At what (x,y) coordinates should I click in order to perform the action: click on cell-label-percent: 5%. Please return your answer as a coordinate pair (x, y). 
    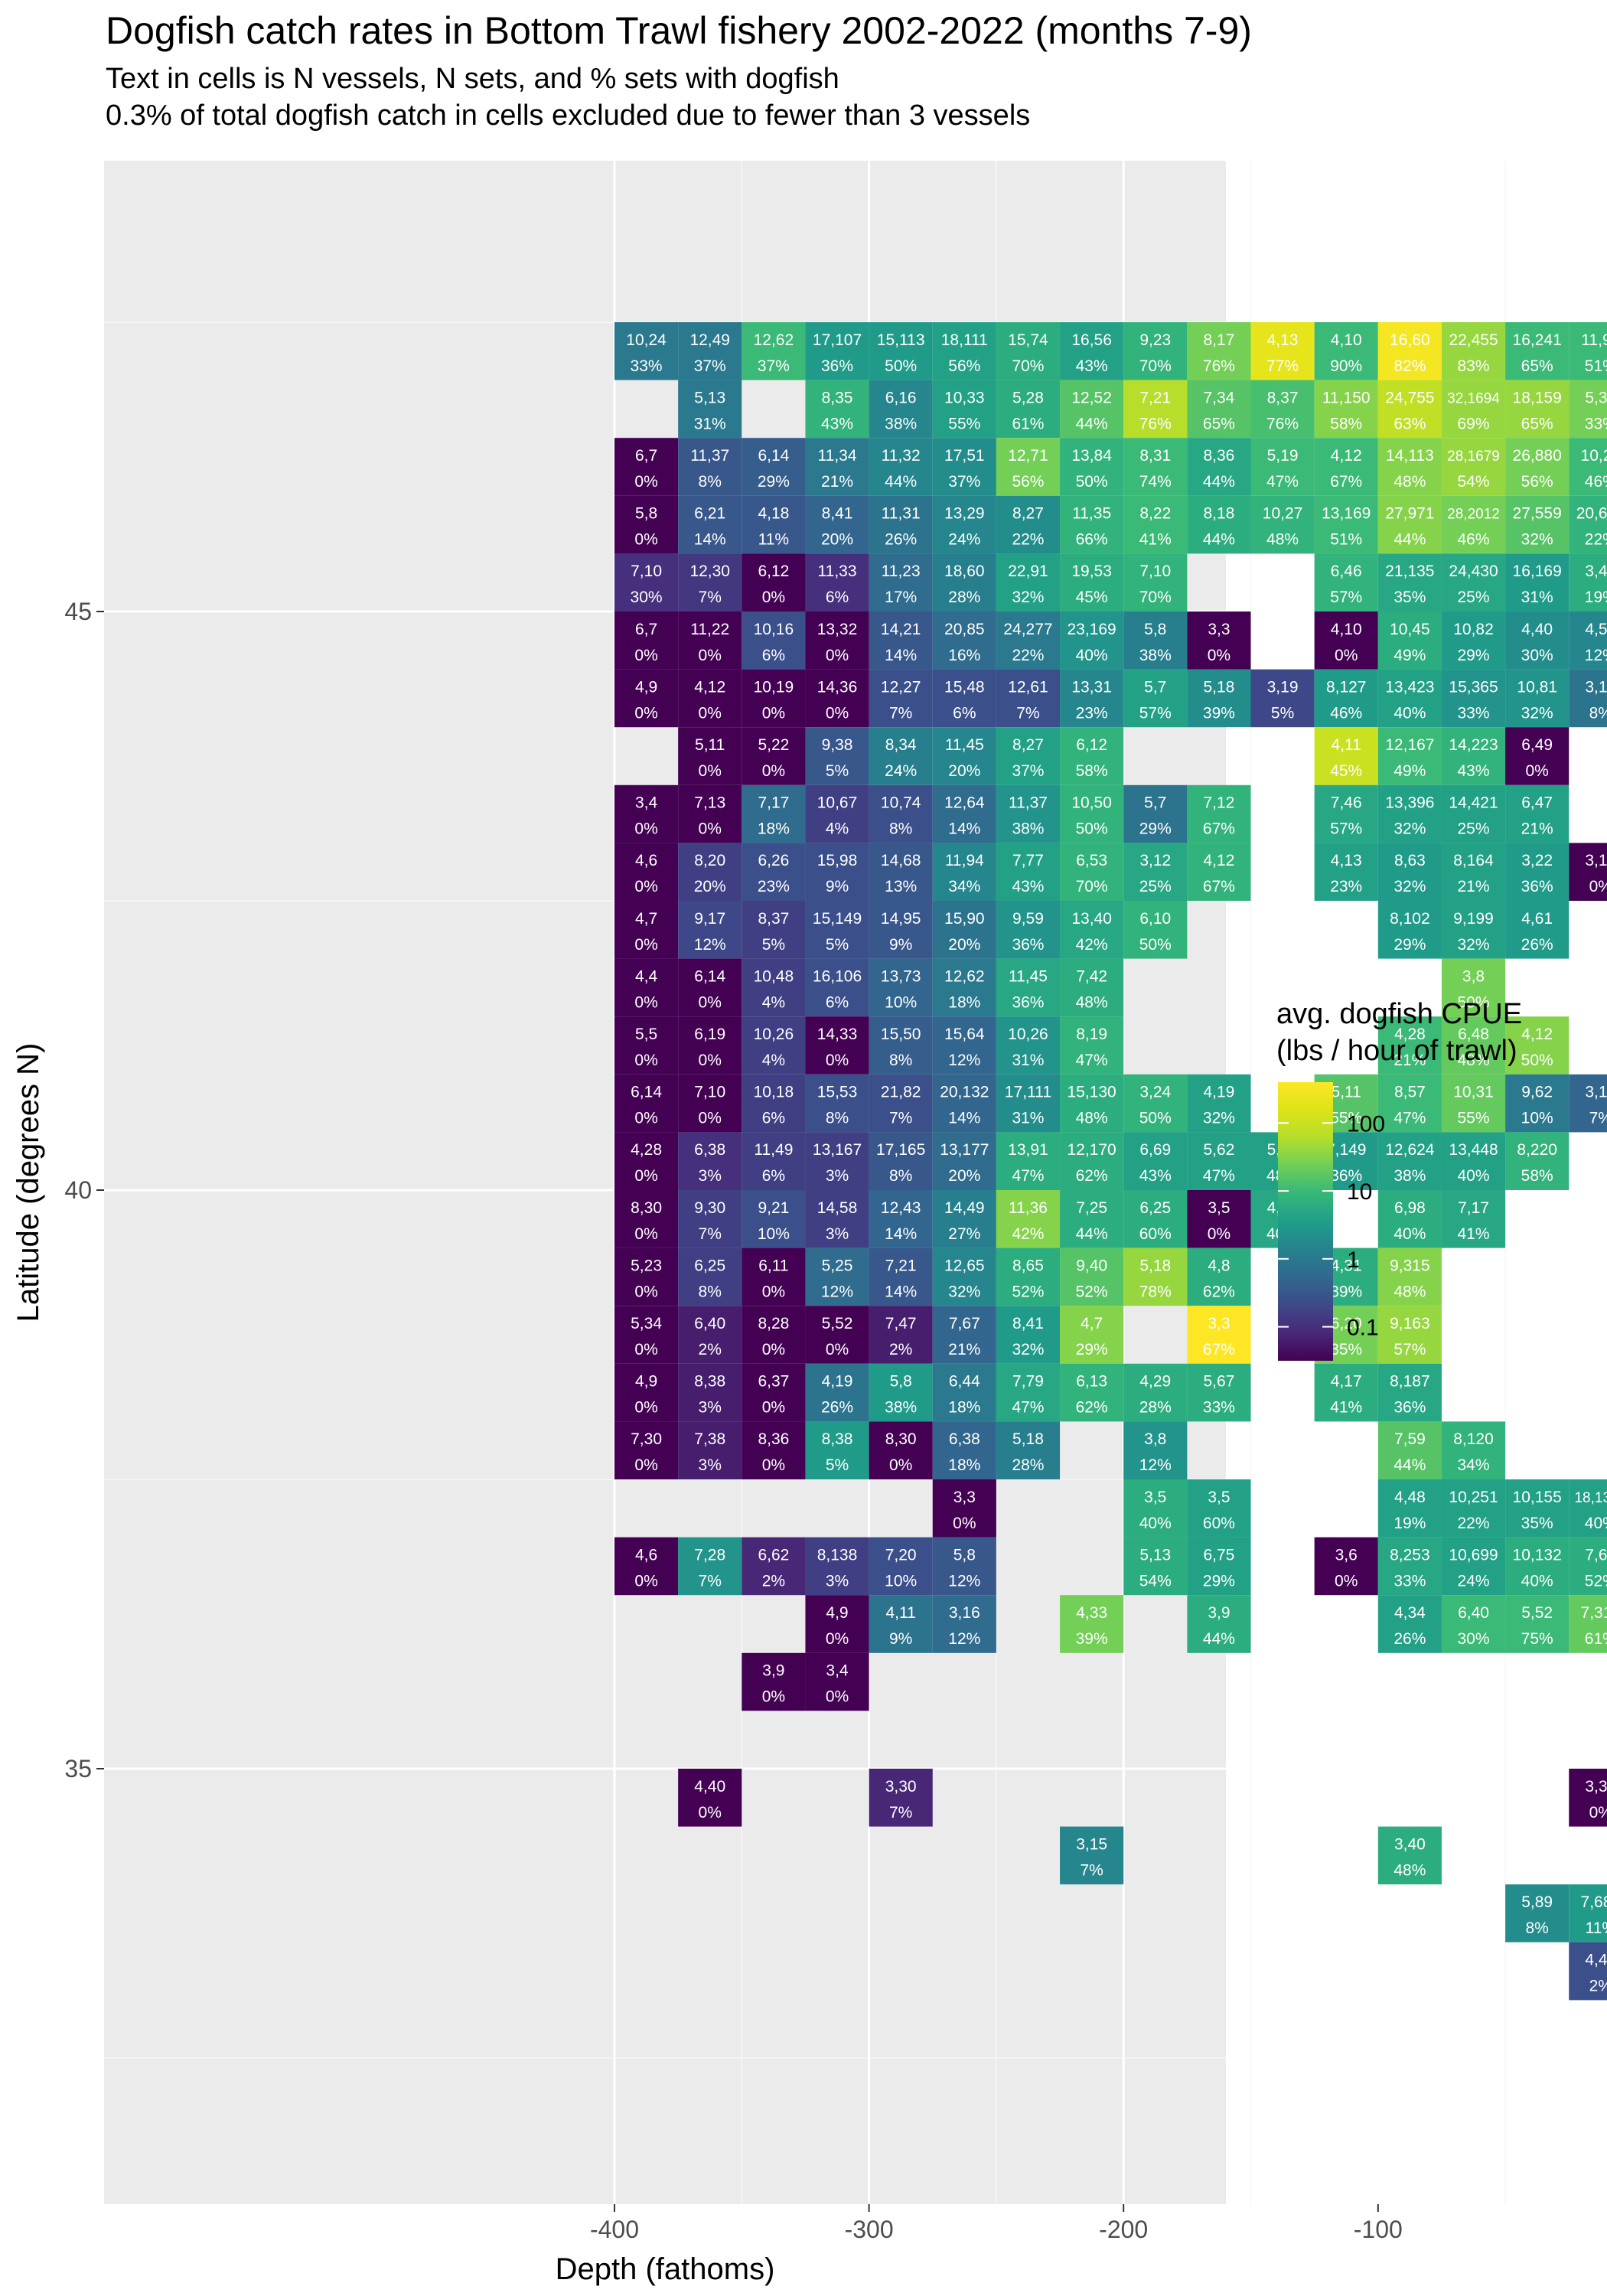
    Looking at the image, I should click on (837, 771).